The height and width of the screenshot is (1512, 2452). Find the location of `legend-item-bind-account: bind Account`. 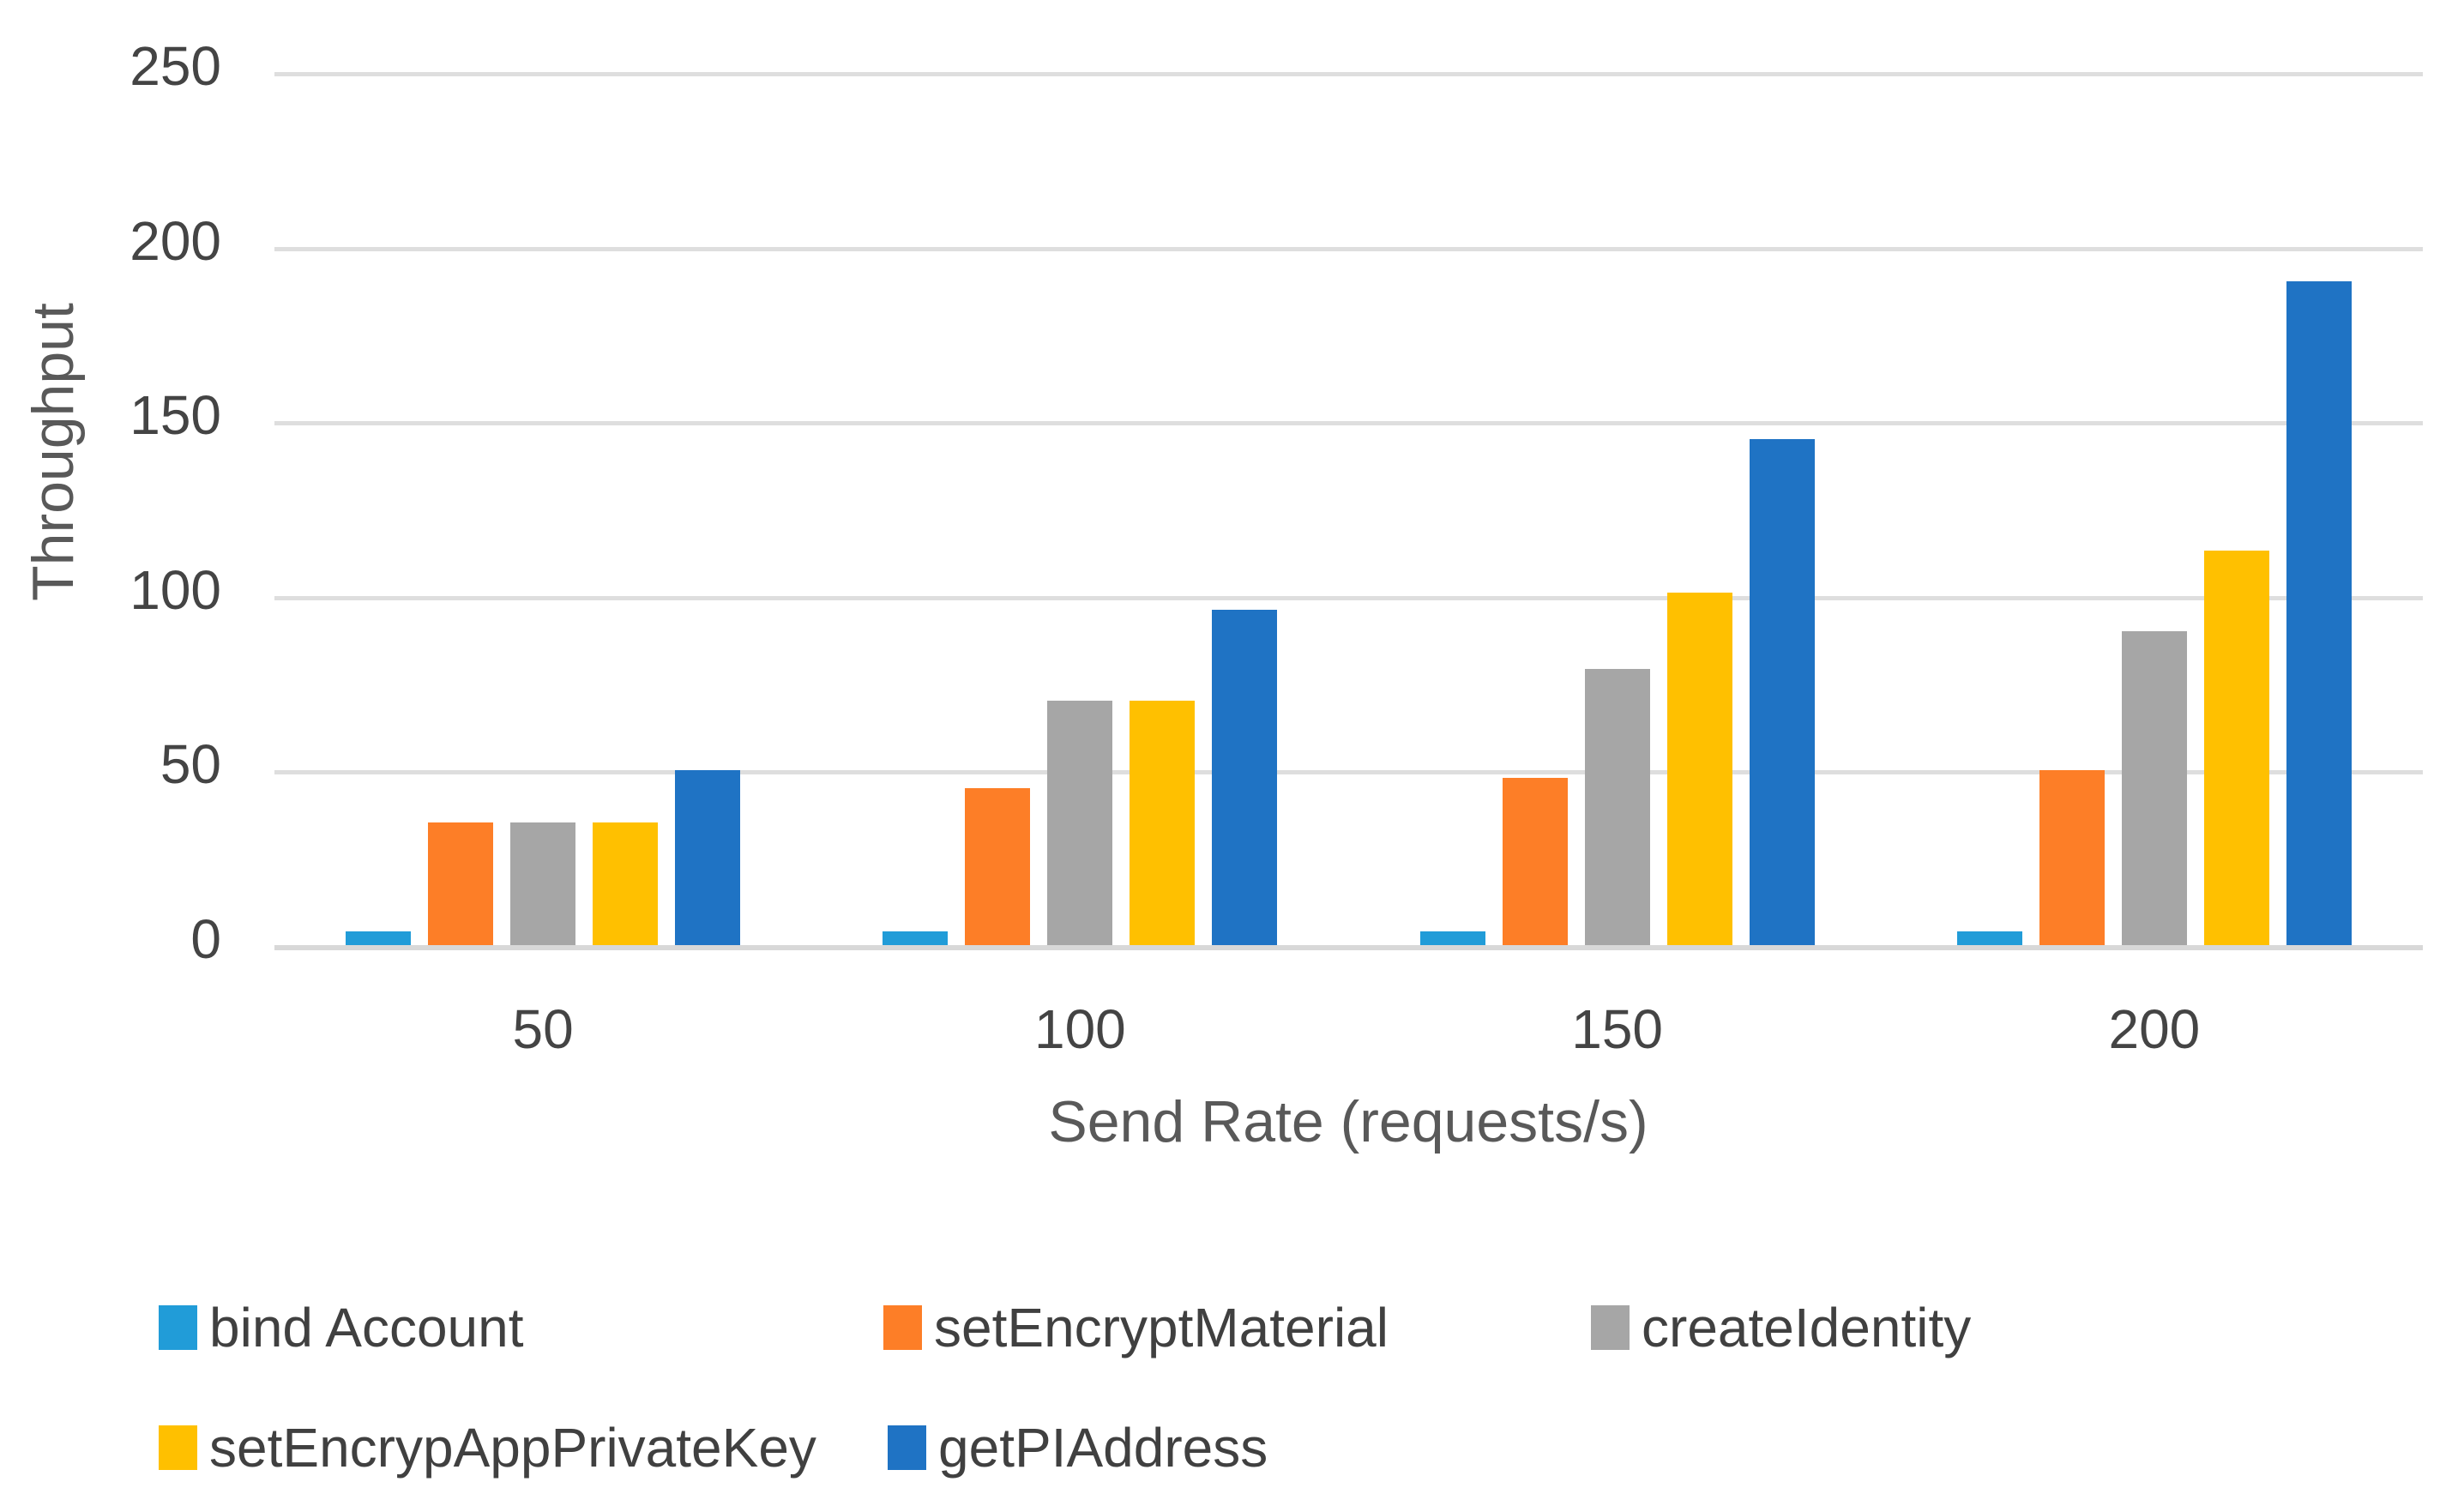

legend-item-bind-account: bind Account is located at coordinates (341, 1327).